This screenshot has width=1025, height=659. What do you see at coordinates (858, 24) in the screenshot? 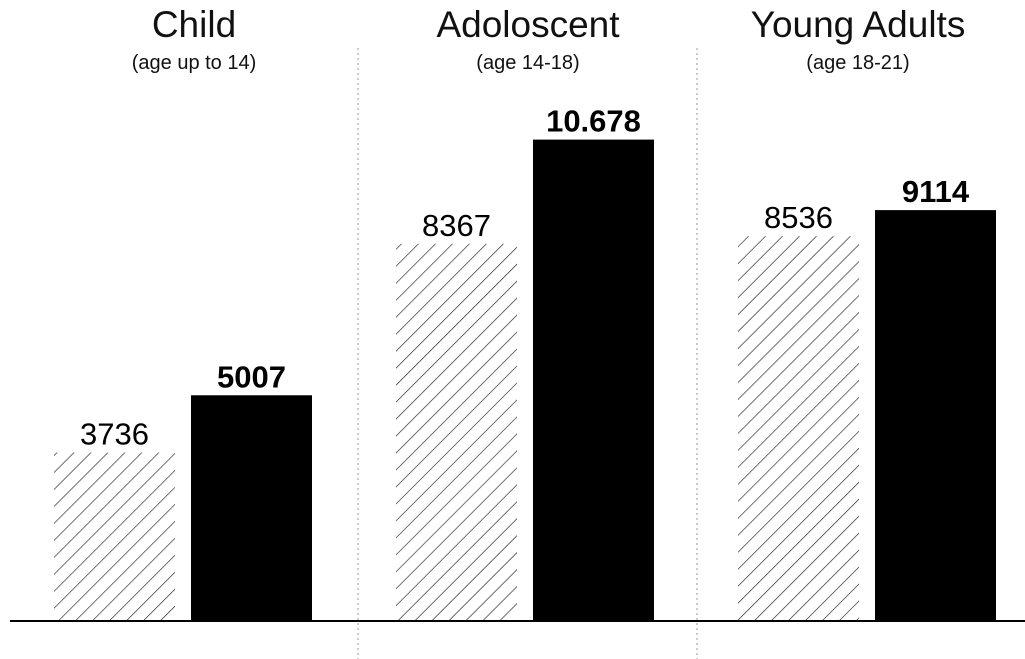
I see `group-title-2: Young Adults` at bounding box center [858, 24].